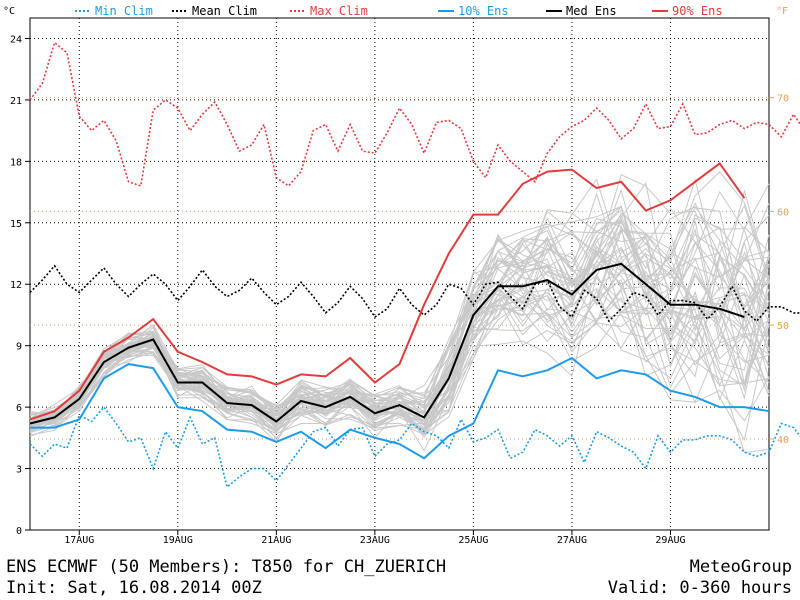 The width and height of the screenshot is (800, 600). What do you see at coordinates (572, 540) in the screenshot?
I see `x-tick-label: 27AUG` at bounding box center [572, 540].